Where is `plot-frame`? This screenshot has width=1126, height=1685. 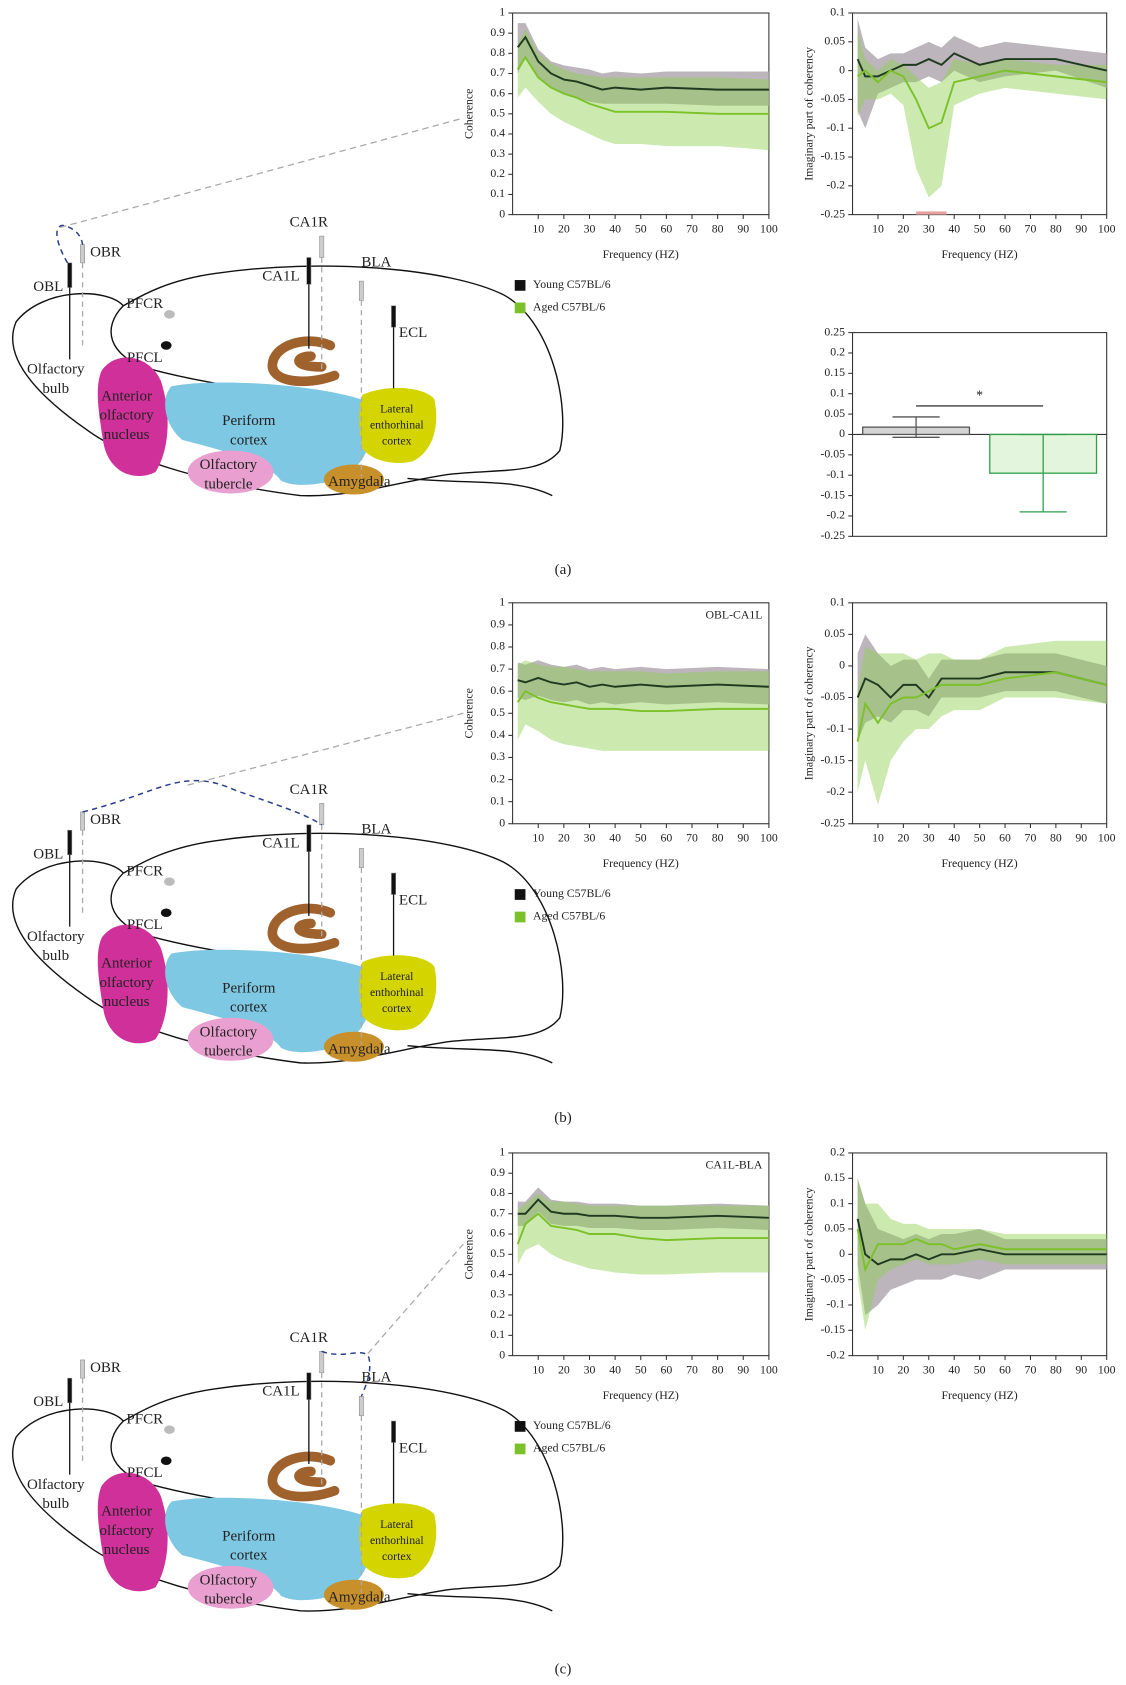 plot-frame is located at coordinates (980, 114).